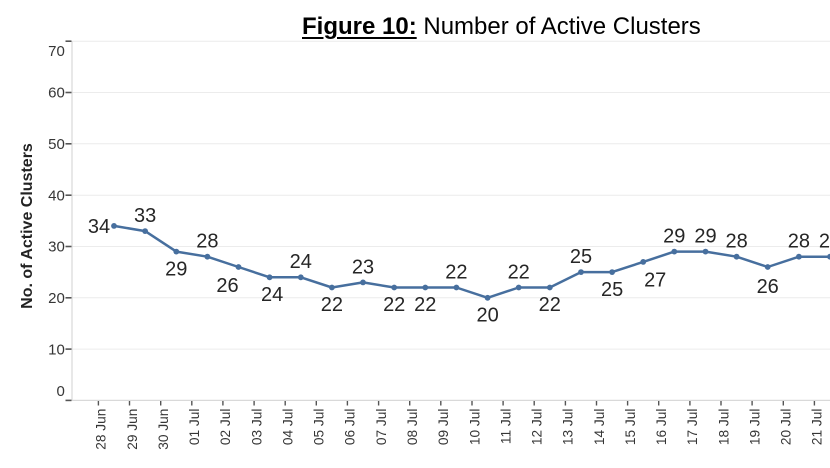 The height and width of the screenshot is (468, 830). I want to click on svg-text: 23, so click(363, 267).